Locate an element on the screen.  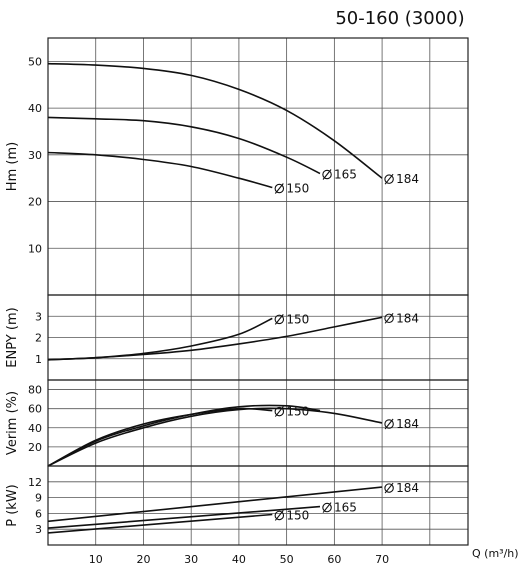
efficiency-y-axis-label: Verim (%) is located at coordinates (12, 423).